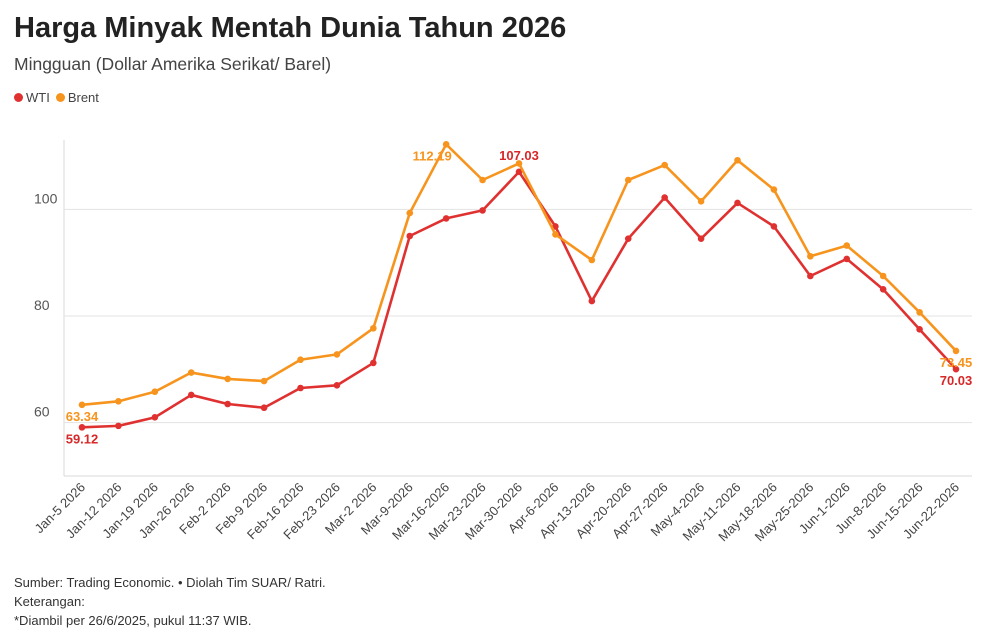 Image resolution: width=1000 pixels, height=634 pixels. I want to click on data-label-brent: 73.45, so click(956, 362).